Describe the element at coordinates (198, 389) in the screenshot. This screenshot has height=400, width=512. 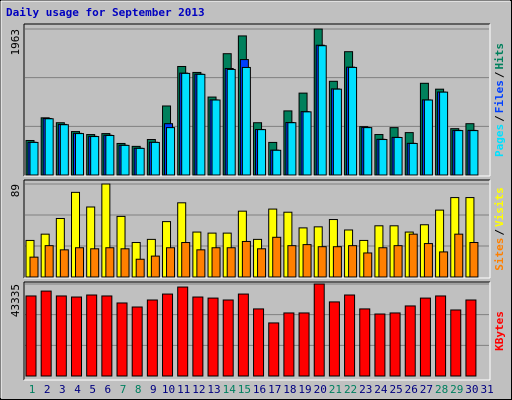
I see `x-tick-label: 12` at that location.